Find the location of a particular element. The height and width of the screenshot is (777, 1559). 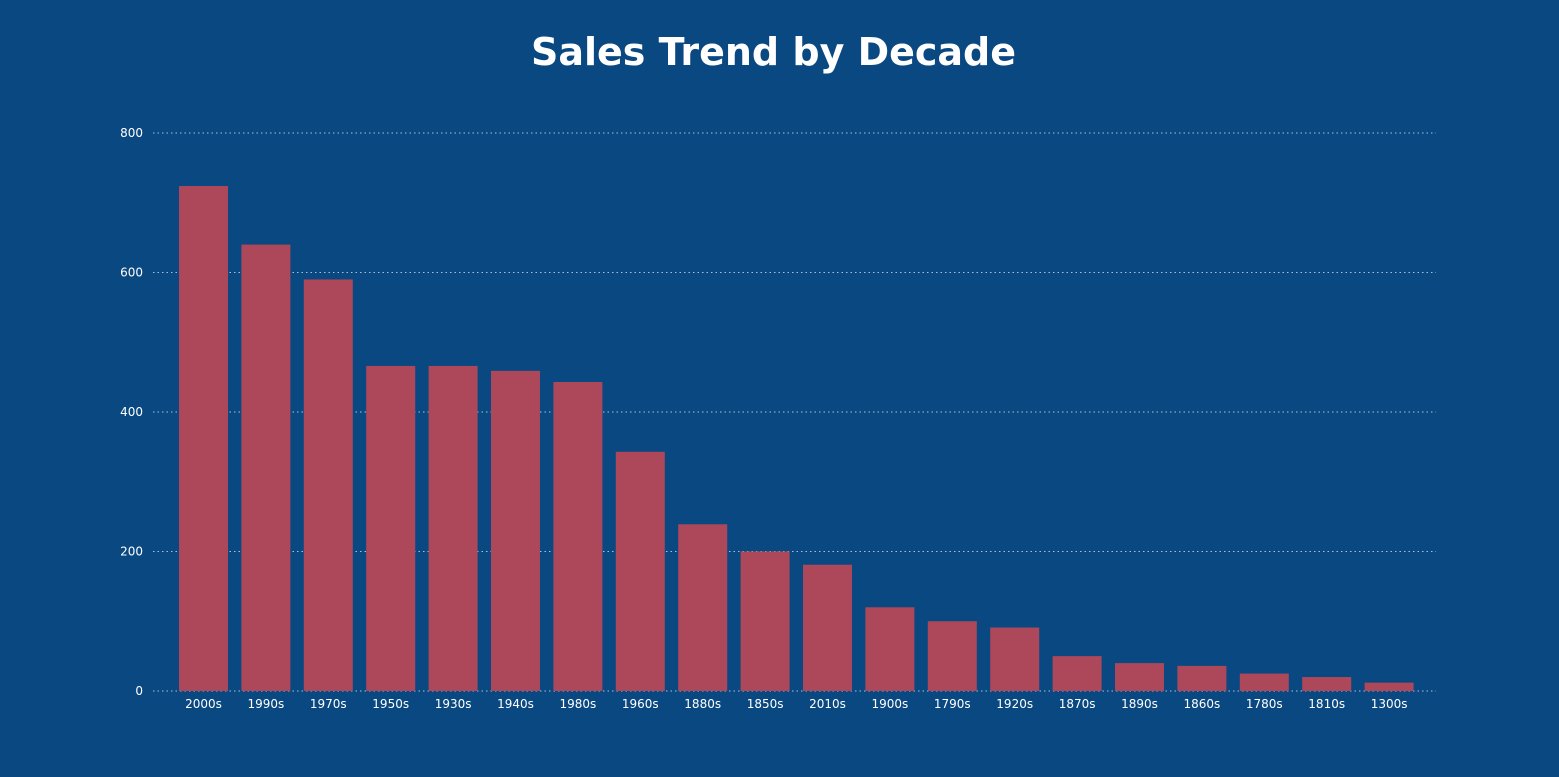

y-axis-ticks: 0 200 400 600 800 is located at coordinates (131, 412).